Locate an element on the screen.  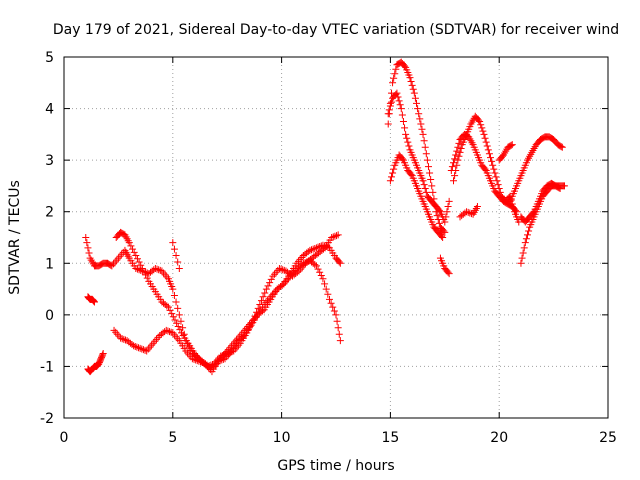
series-j is located at coordinates (444, 266).